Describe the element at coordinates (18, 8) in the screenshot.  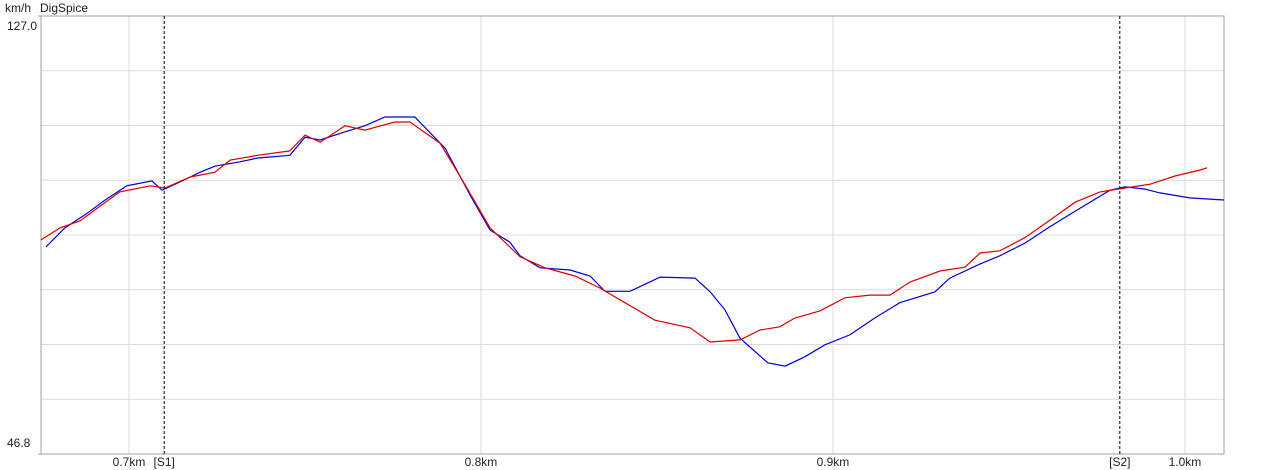
I see `y-axis-label: km/h` at that location.